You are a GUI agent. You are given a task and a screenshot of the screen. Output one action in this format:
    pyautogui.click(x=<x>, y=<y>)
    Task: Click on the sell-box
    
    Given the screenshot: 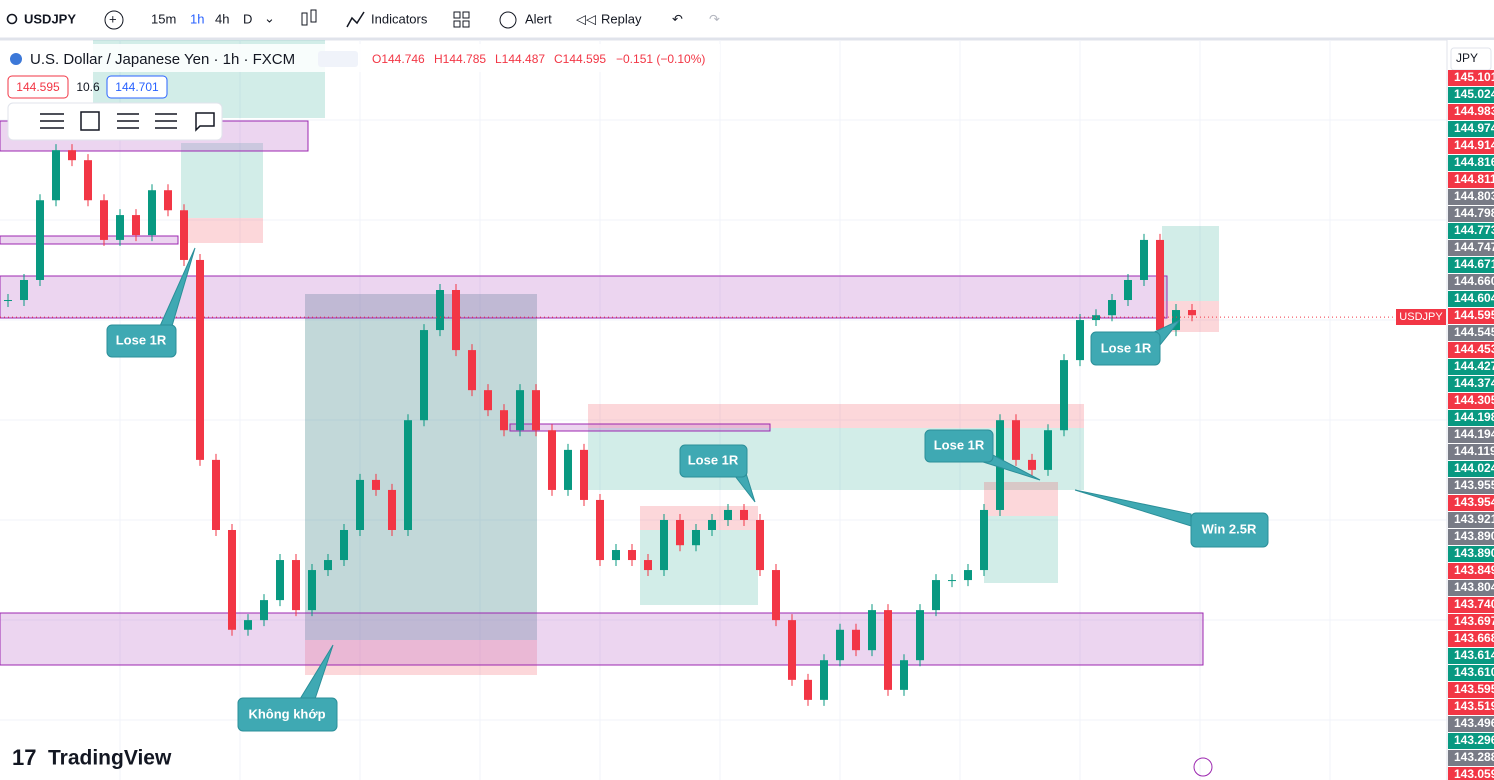 What is the action you would take?
    pyautogui.click(x=38, y=87)
    